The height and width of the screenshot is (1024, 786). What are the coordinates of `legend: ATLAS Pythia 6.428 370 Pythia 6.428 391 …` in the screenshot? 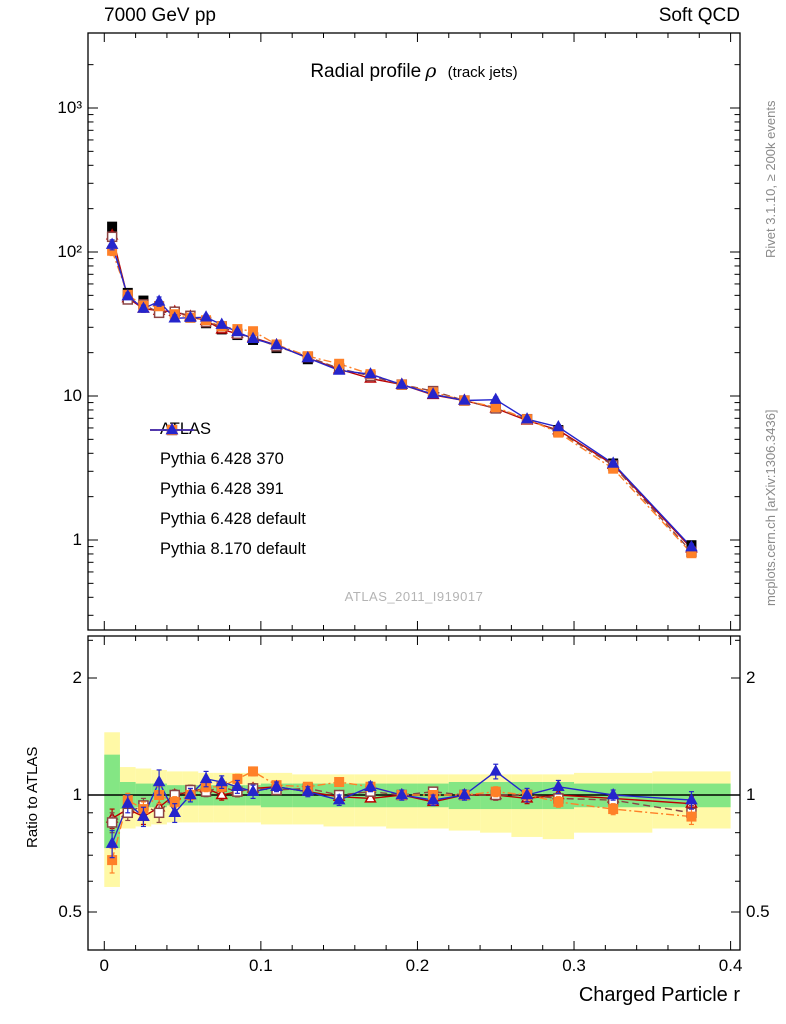 It's located at (227, 494).